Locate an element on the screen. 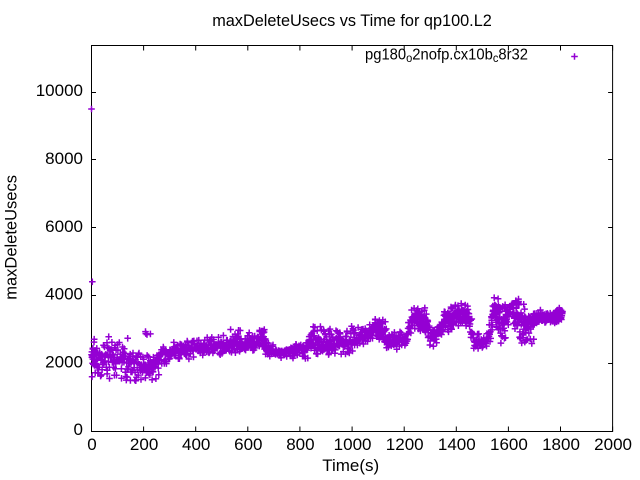 The height and width of the screenshot is (480, 640). svg-text: 1200 is located at coordinates (405, 444).